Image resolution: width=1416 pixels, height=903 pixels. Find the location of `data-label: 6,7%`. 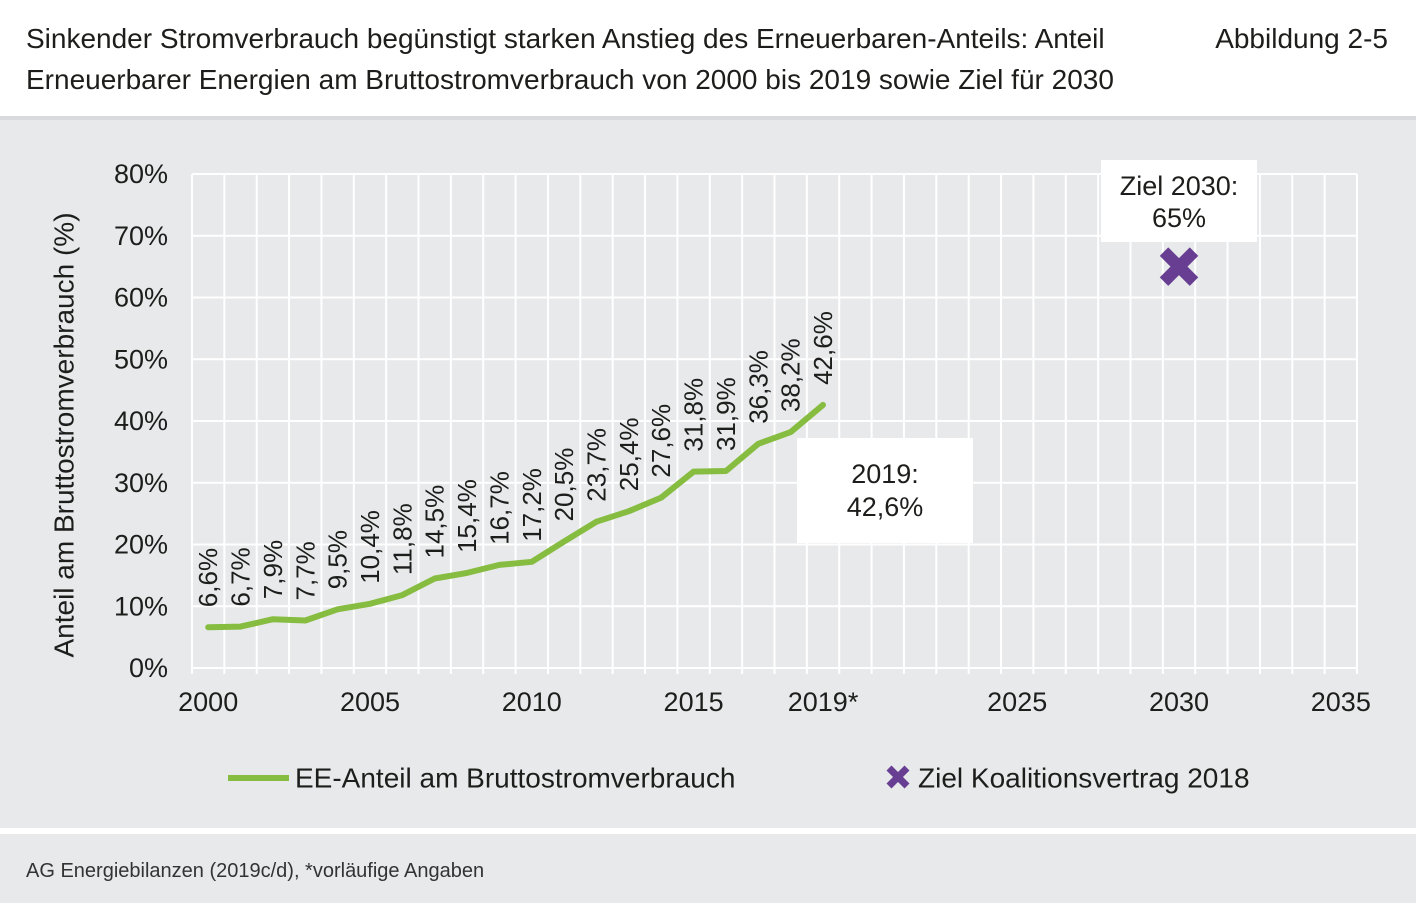

data-label: 6,7% is located at coordinates (241, 576).